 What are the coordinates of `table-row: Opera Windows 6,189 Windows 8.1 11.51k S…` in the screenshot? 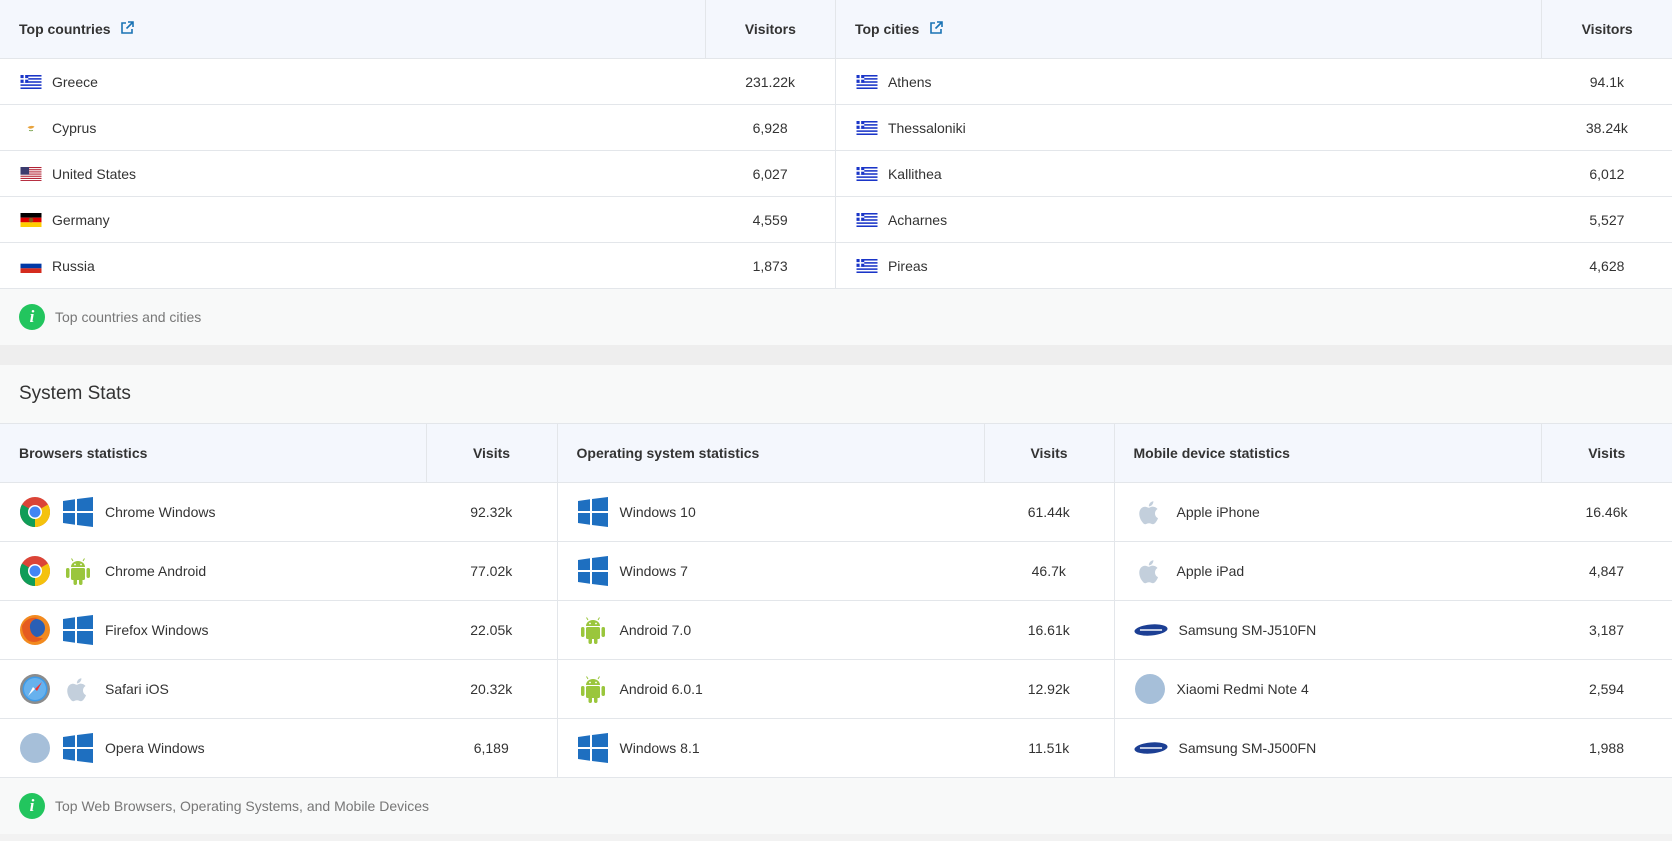 It's located at (836, 748).